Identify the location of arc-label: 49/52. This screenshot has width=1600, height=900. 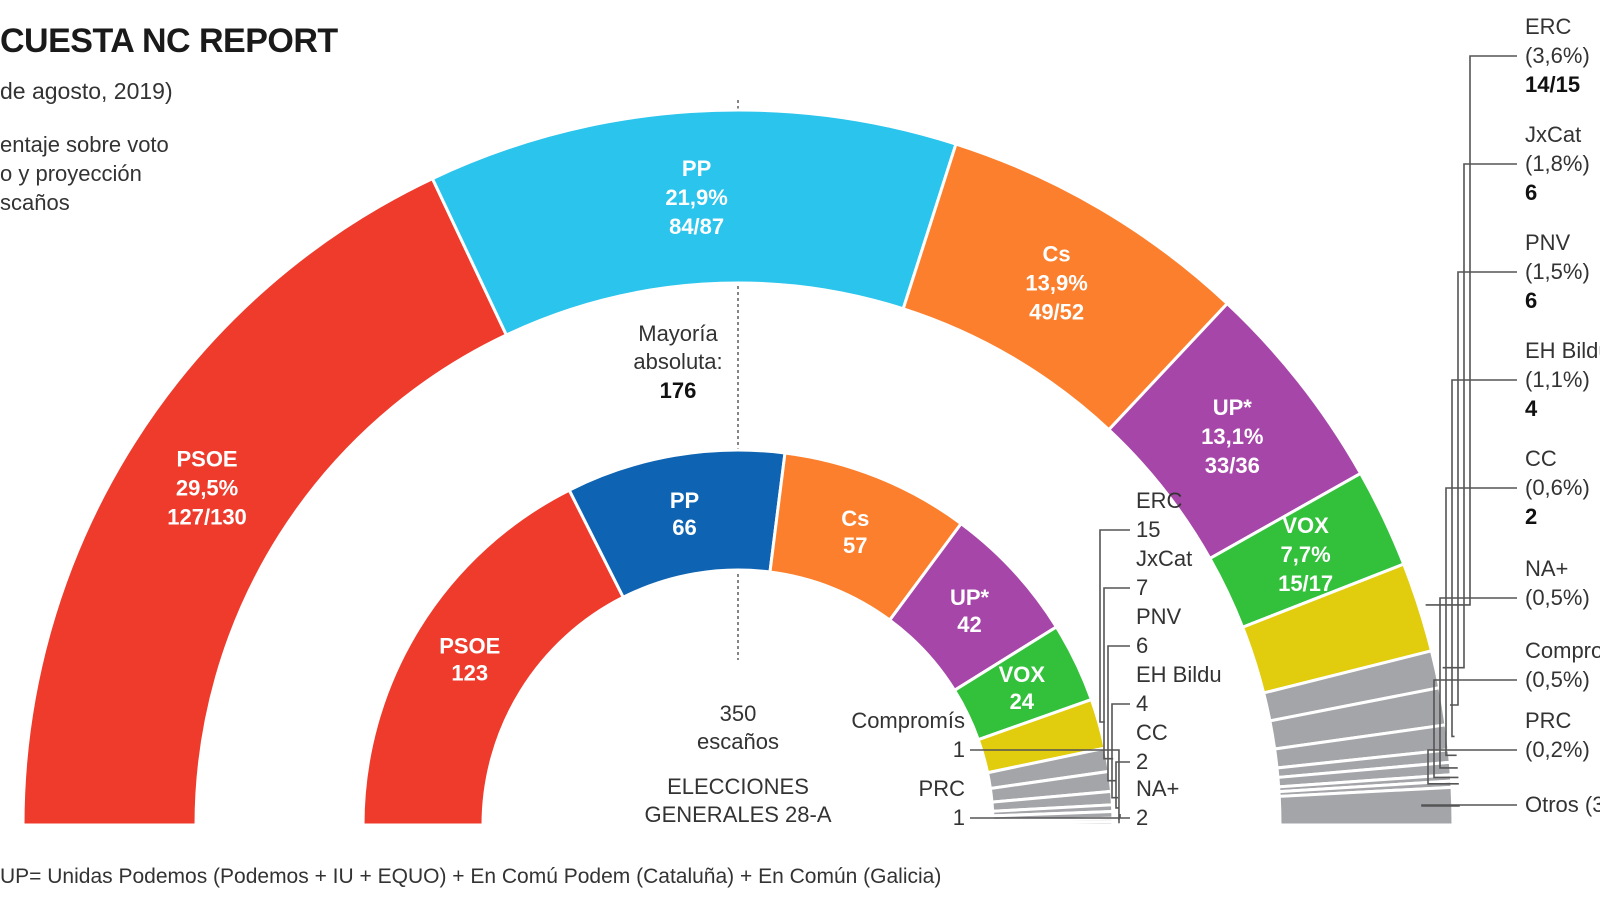
(1056, 311).